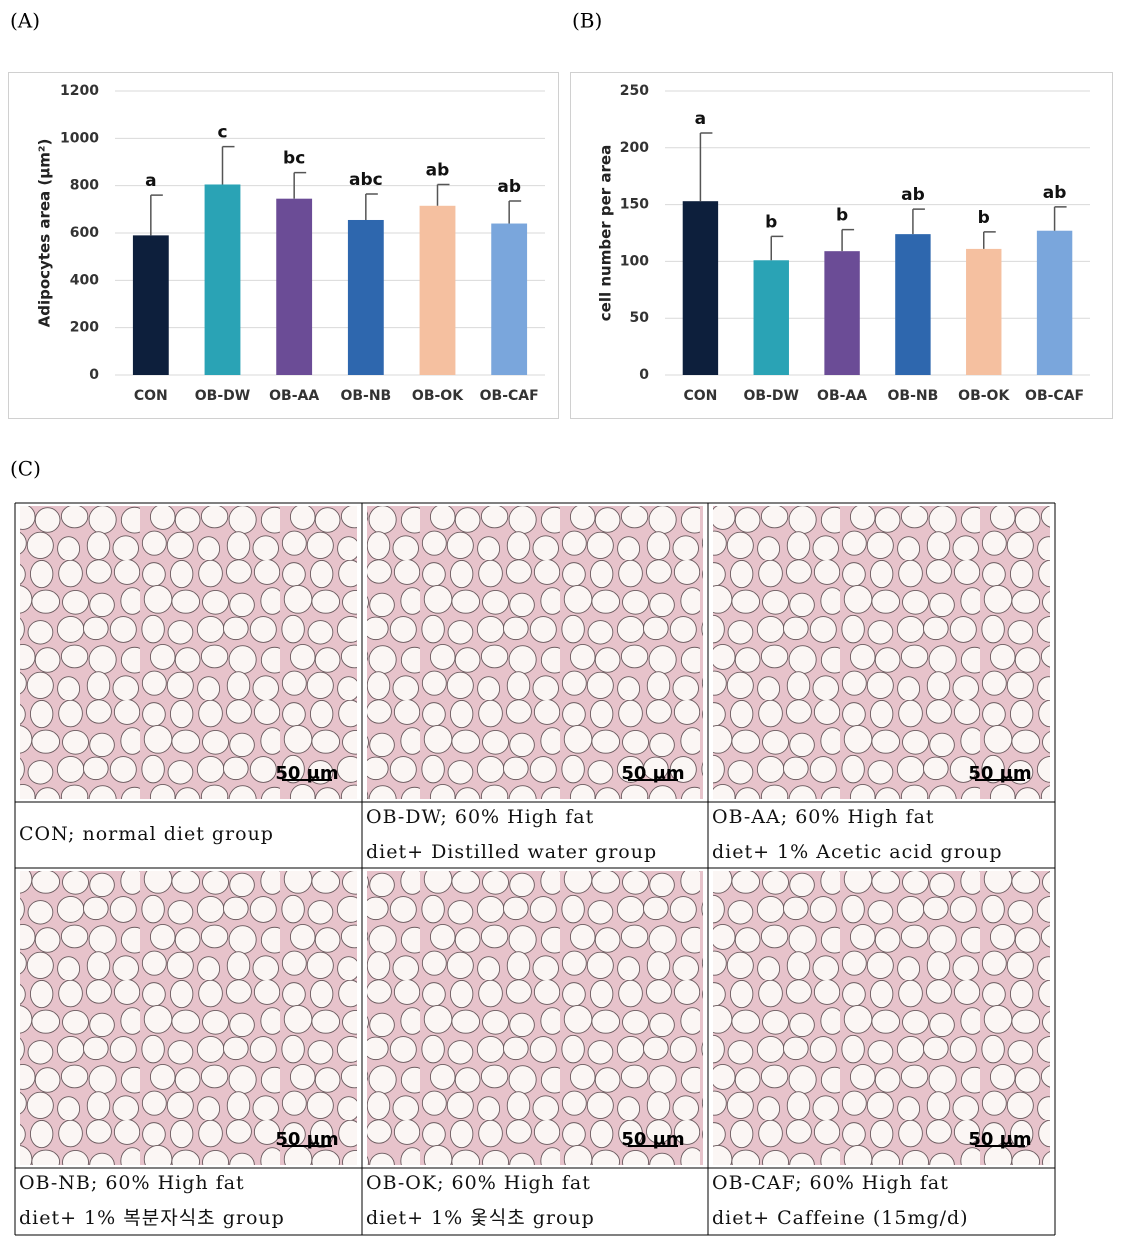 This screenshot has height=1246, width=1123. What do you see at coordinates (84, 233) in the screenshot?
I see `y-tick-label: 600` at bounding box center [84, 233].